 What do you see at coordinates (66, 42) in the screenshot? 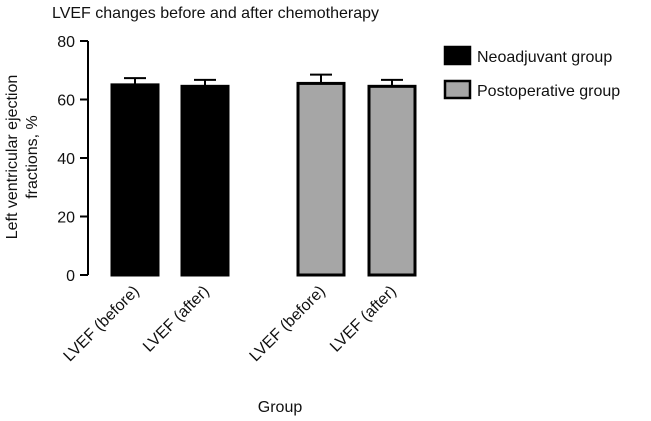
I see `y-tick-label: 80` at bounding box center [66, 42].